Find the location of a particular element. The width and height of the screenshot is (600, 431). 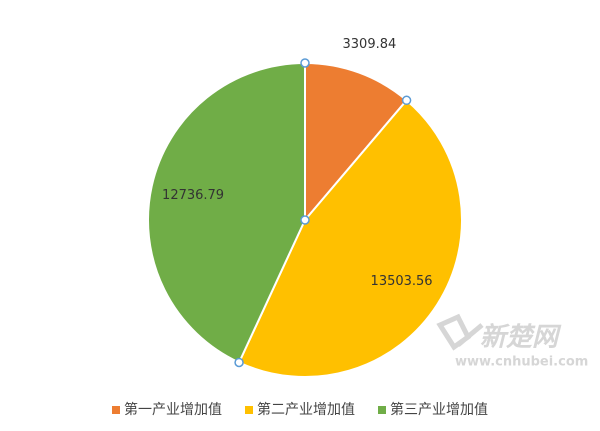

watermark-url: www.cnhubei.com is located at coordinates (521, 362).